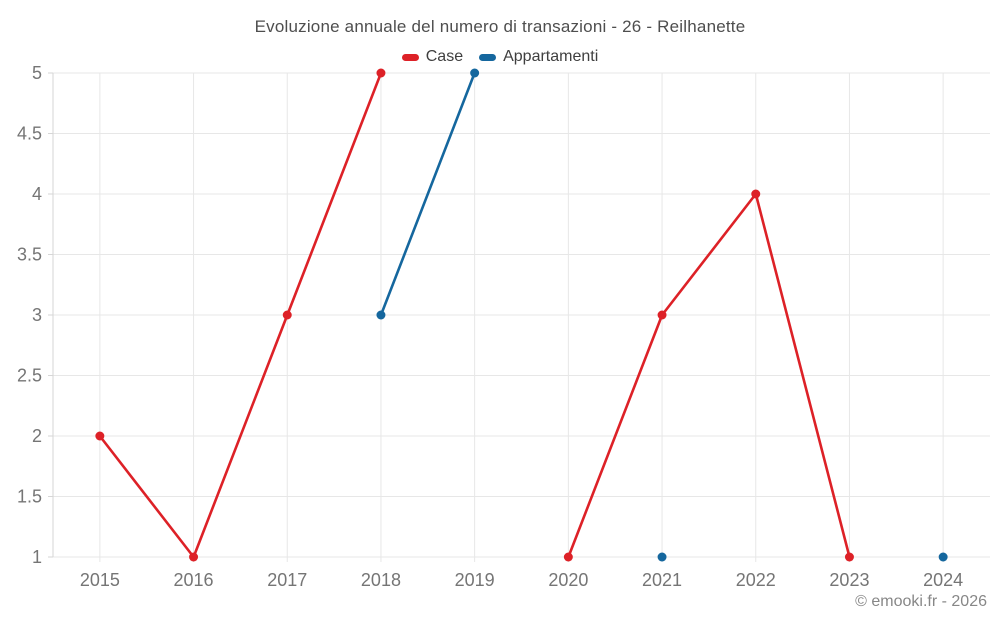  What do you see at coordinates (194, 580) in the screenshot?
I see `svg-text: 2016` at bounding box center [194, 580].